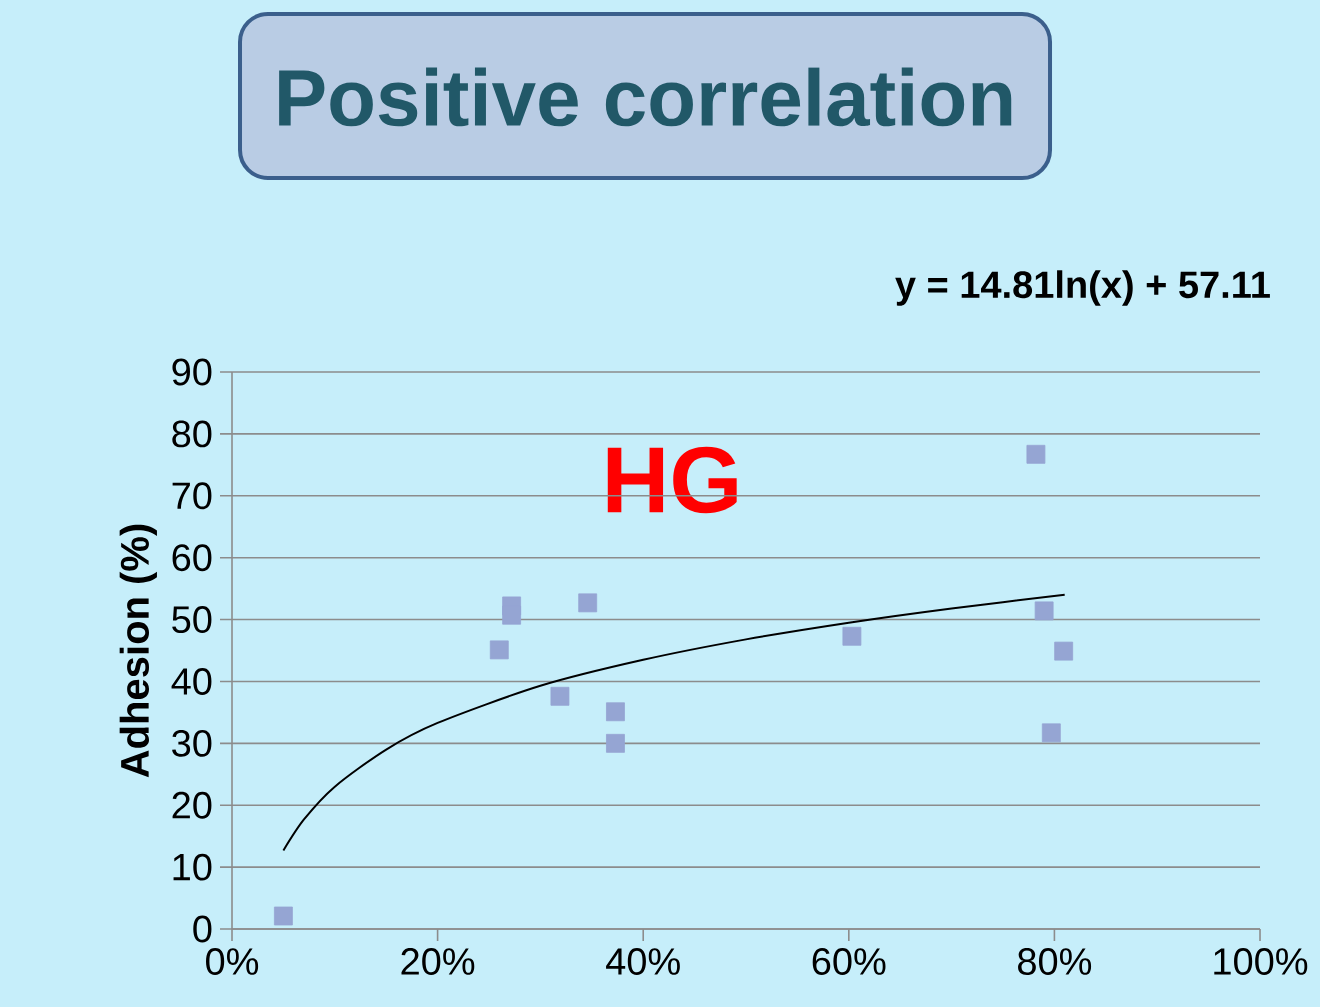 This screenshot has height=1007, width=1320. I want to click on y-tick-label: 70, so click(192, 496).